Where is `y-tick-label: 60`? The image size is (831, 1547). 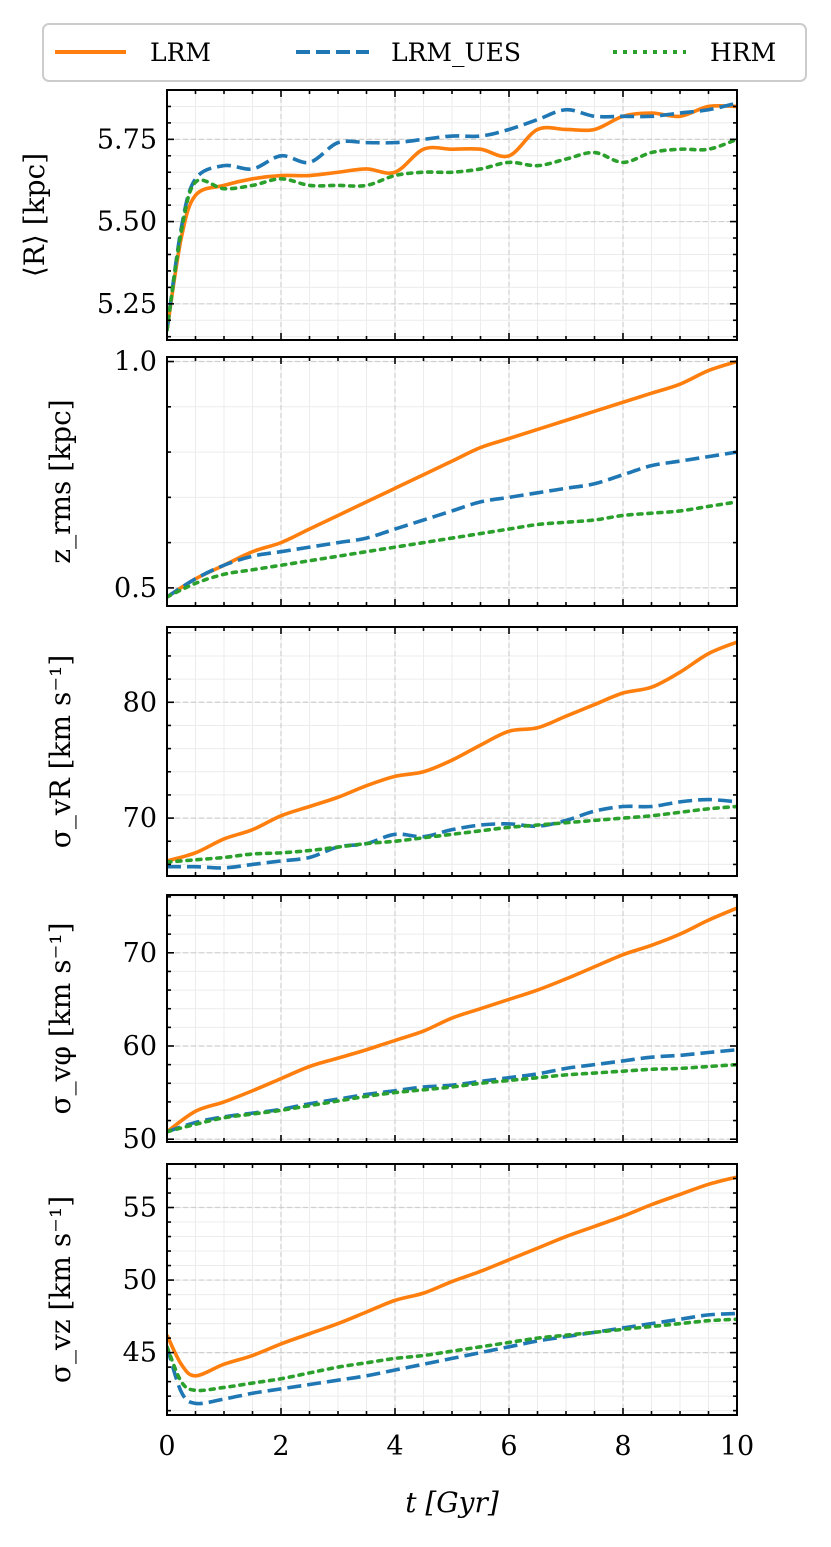 y-tick-label: 60 is located at coordinates (140, 1046).